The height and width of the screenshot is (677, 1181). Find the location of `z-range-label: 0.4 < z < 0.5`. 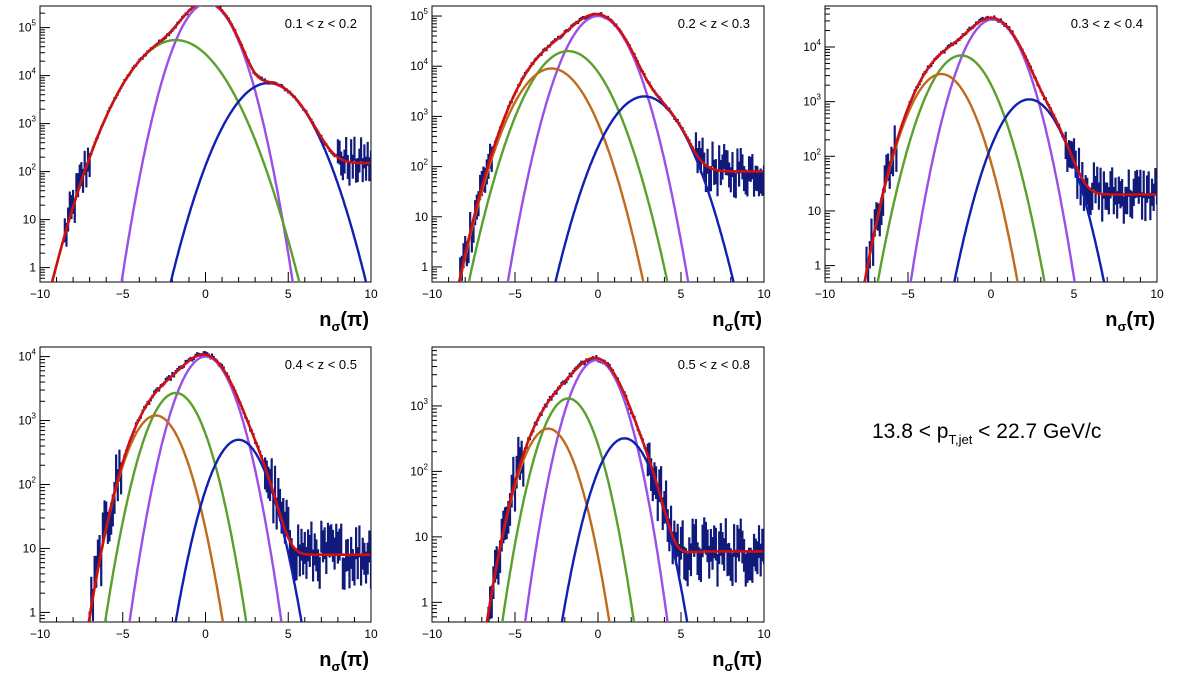

z-range-label: 0.4 < z < 0.5 is located at coordinates (321, 364).